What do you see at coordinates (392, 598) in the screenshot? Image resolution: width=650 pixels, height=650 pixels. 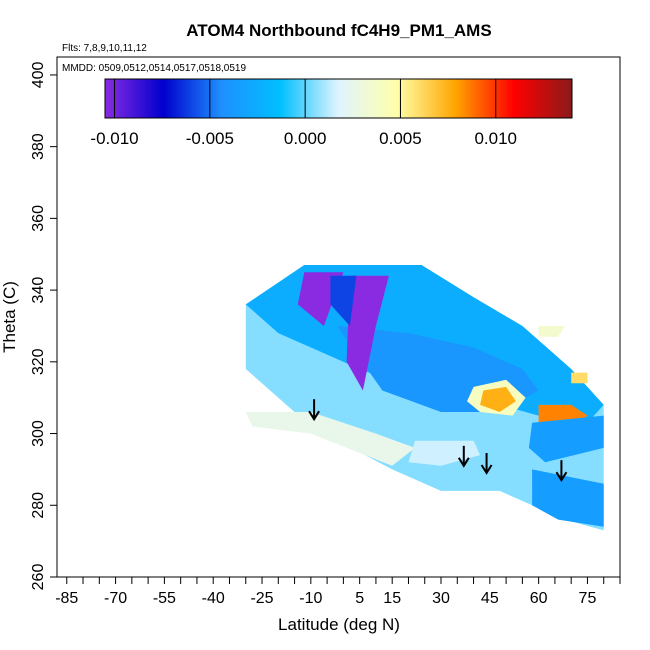 I see `x-tick-label: 15` at bounding box center [392, 598].